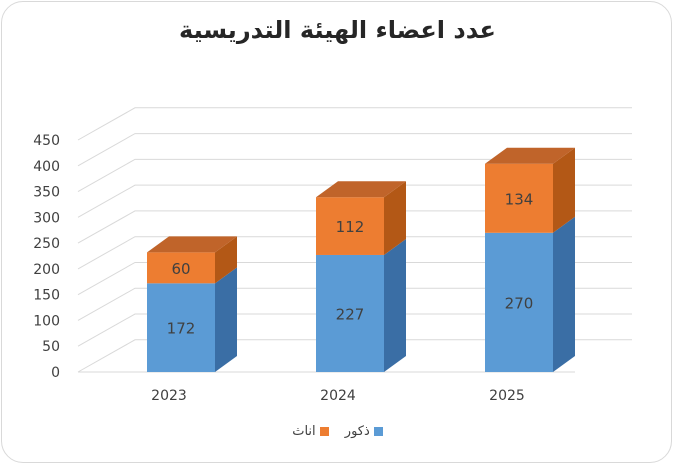  What do you see at coordinates (337, 30) in the screenshot?
I see `chart-title: عدد اعضاء الهيئة التدريسية` at bounding box center [337, 30].